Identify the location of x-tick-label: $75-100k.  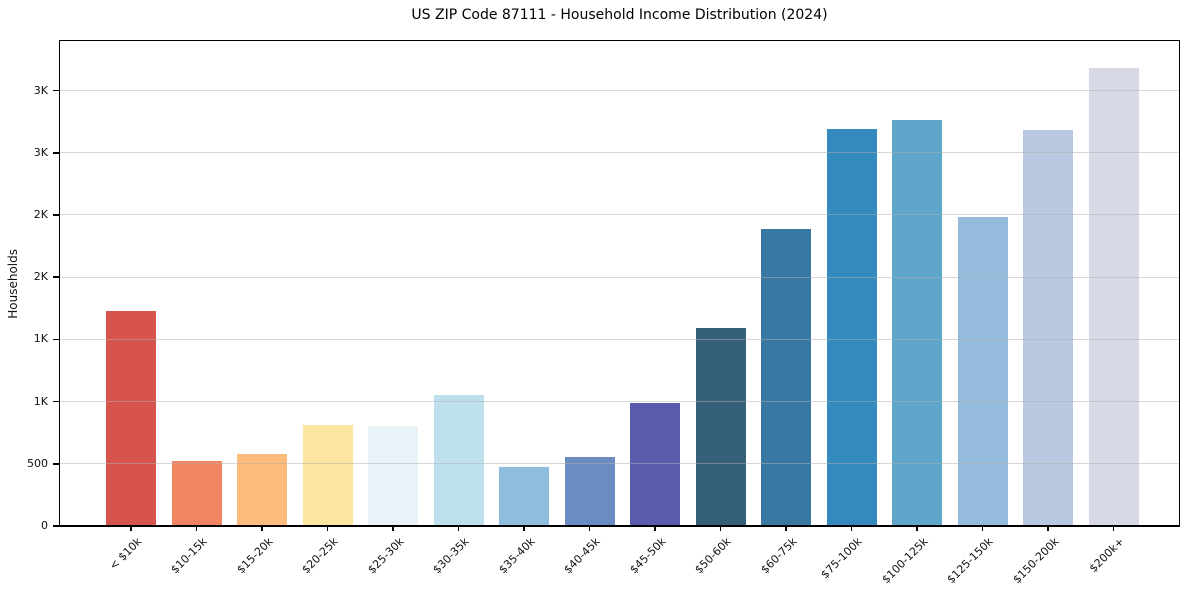
(841, 558).